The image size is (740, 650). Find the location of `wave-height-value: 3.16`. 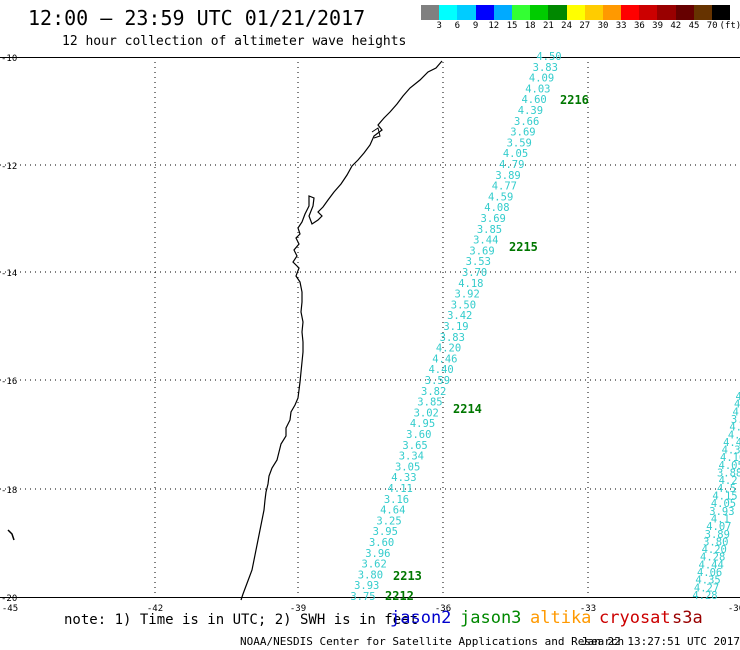

wave-height-value: 3.16 is located at coordinates (396, 500).